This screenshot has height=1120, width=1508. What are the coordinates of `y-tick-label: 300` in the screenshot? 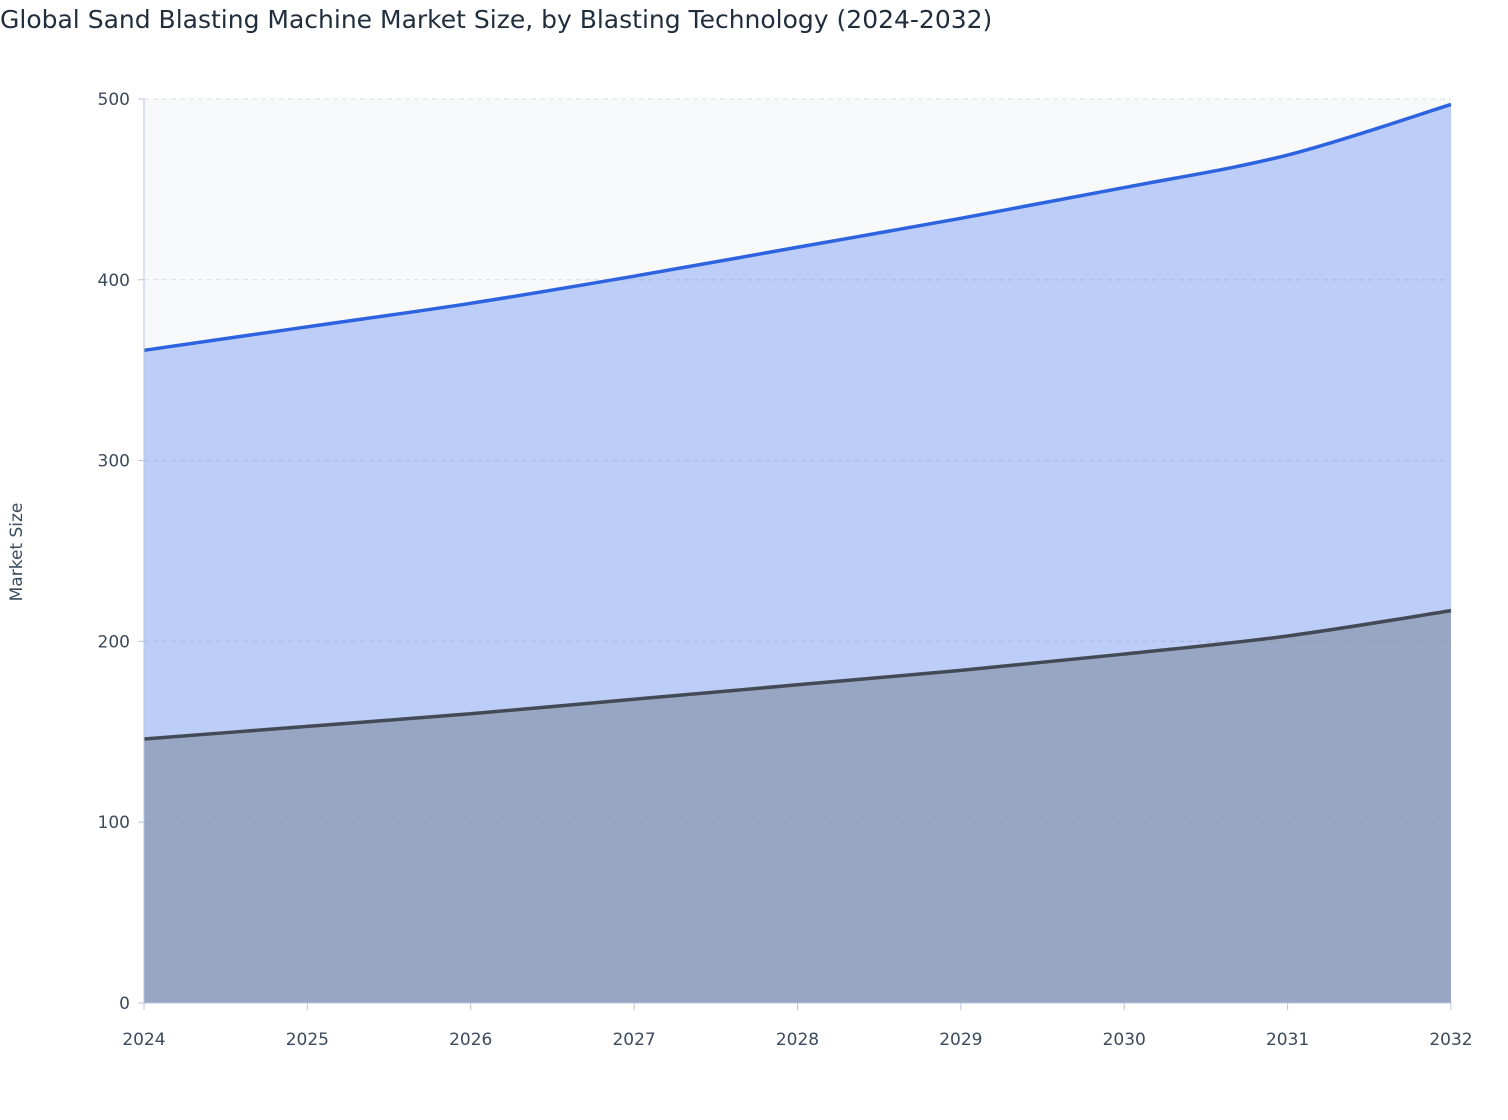 It's located at (114, 462).